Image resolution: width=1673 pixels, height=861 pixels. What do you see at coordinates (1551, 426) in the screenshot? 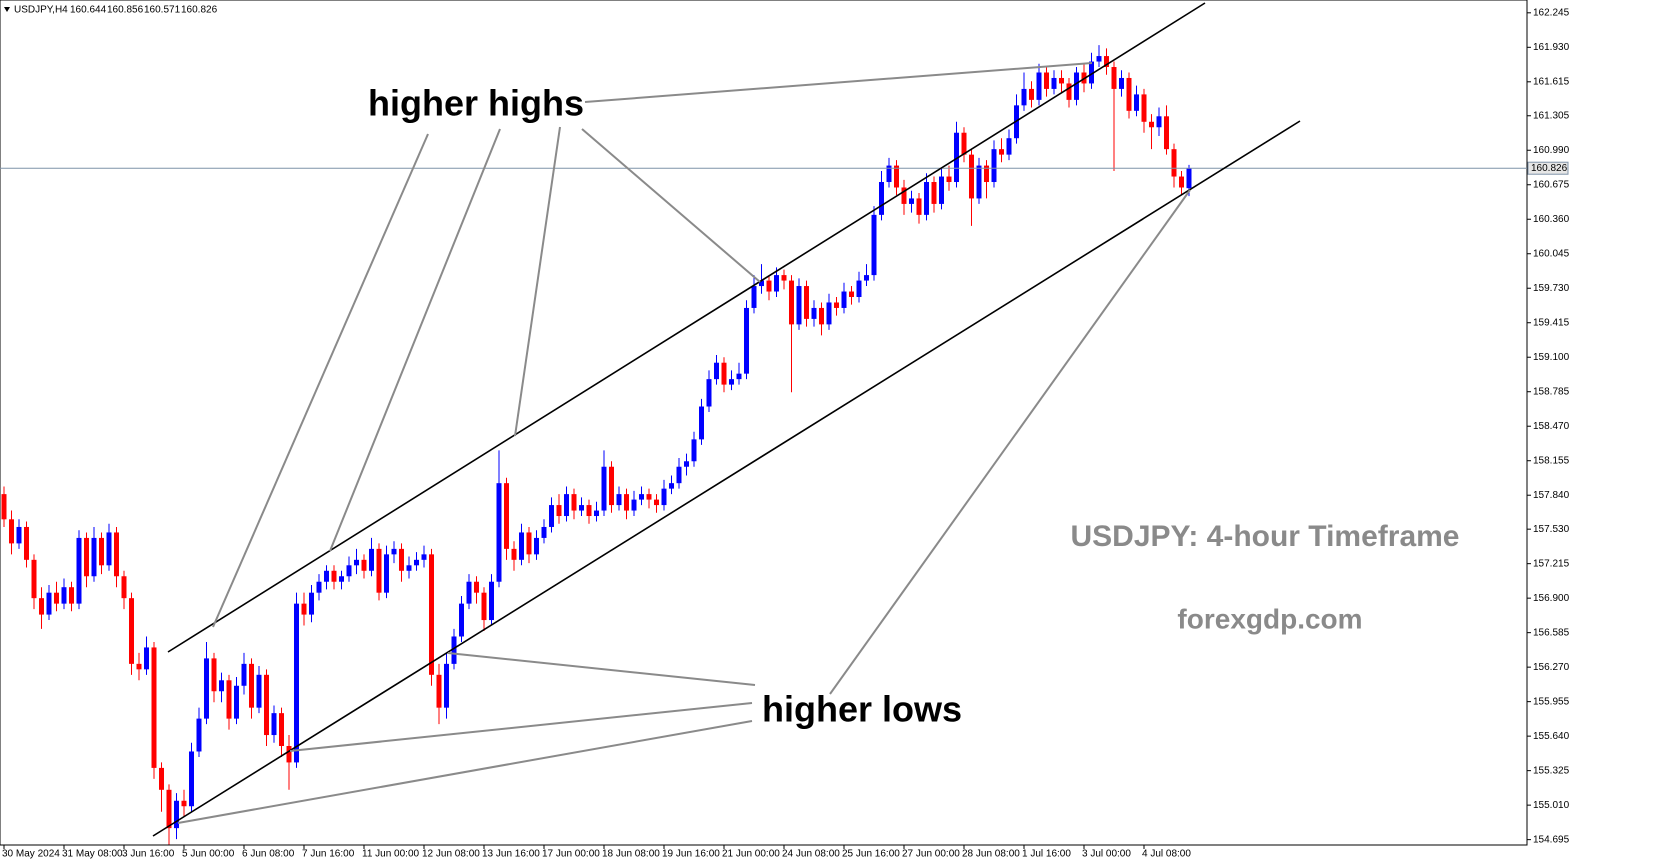
I see `y-tick-label: 158.470` at bounding box center [1551, 426].